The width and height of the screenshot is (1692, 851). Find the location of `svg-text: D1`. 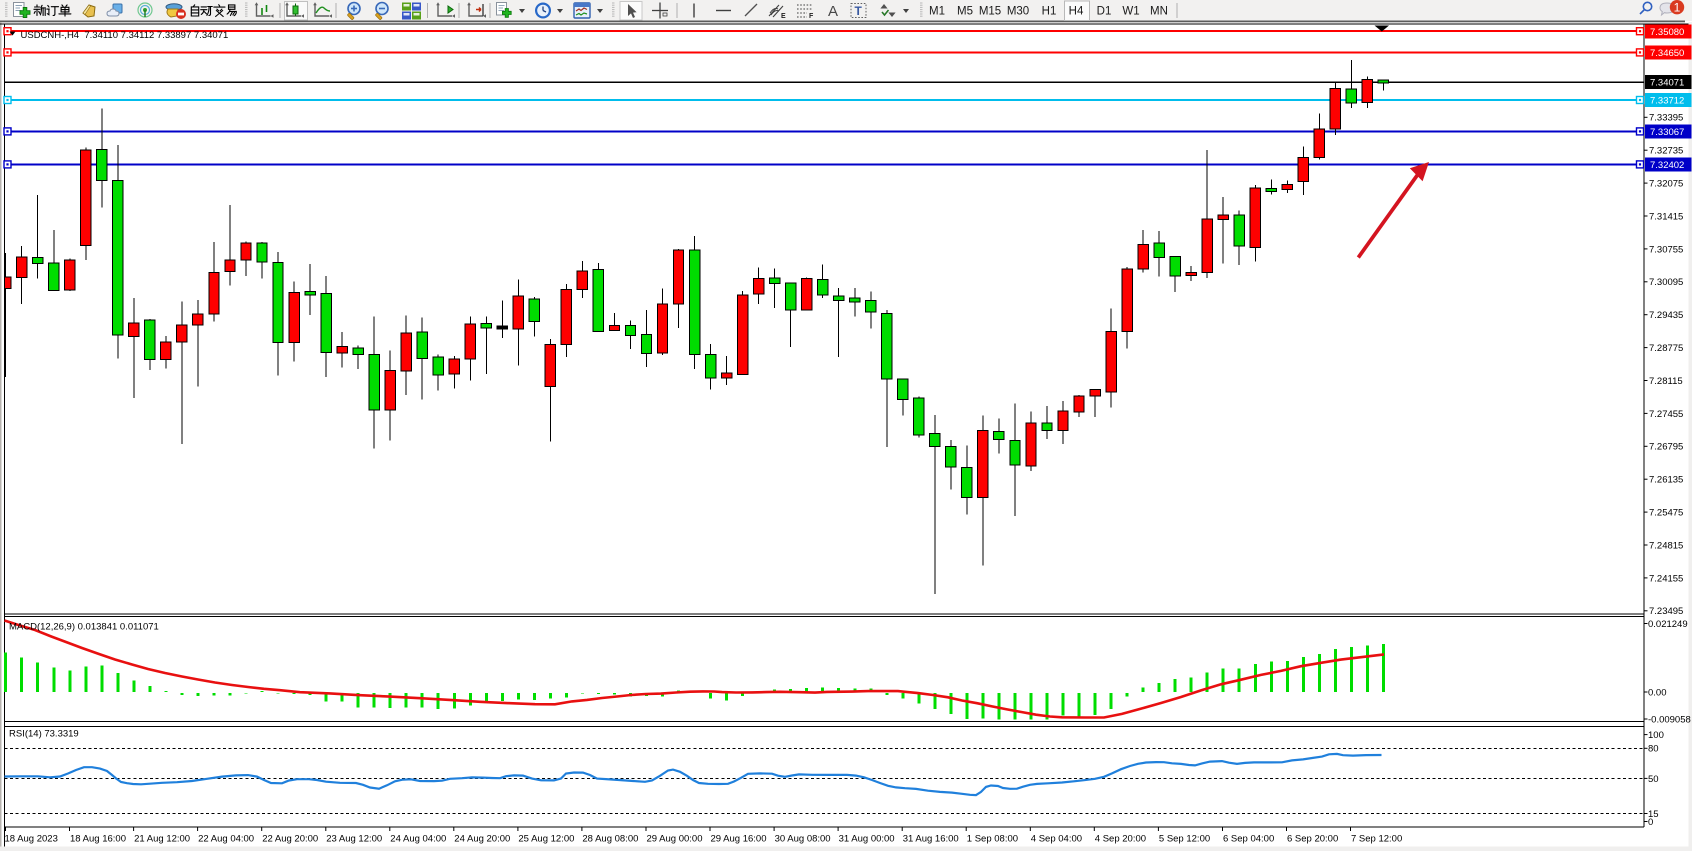

svg-text: D1 is located at coordinates (1104, 12).